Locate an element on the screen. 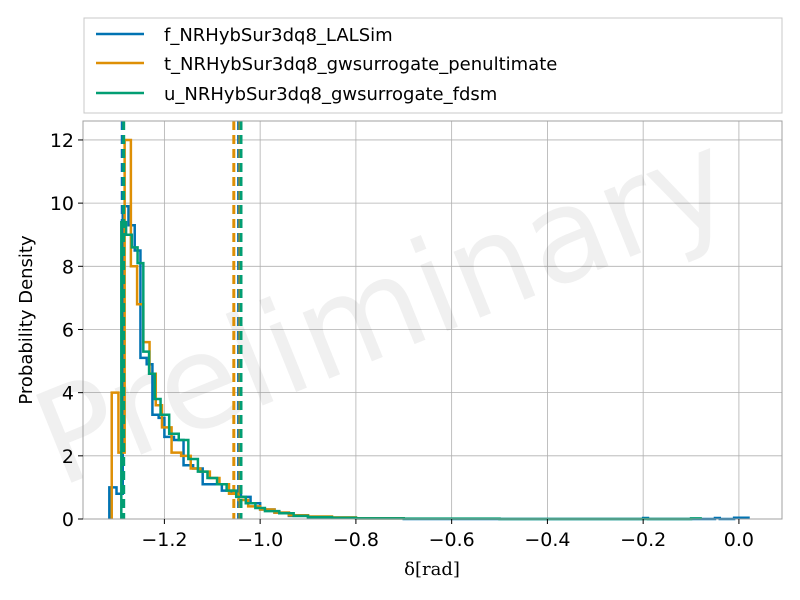  y-axis-label: Probability Density is located at coordinates (26, 320).